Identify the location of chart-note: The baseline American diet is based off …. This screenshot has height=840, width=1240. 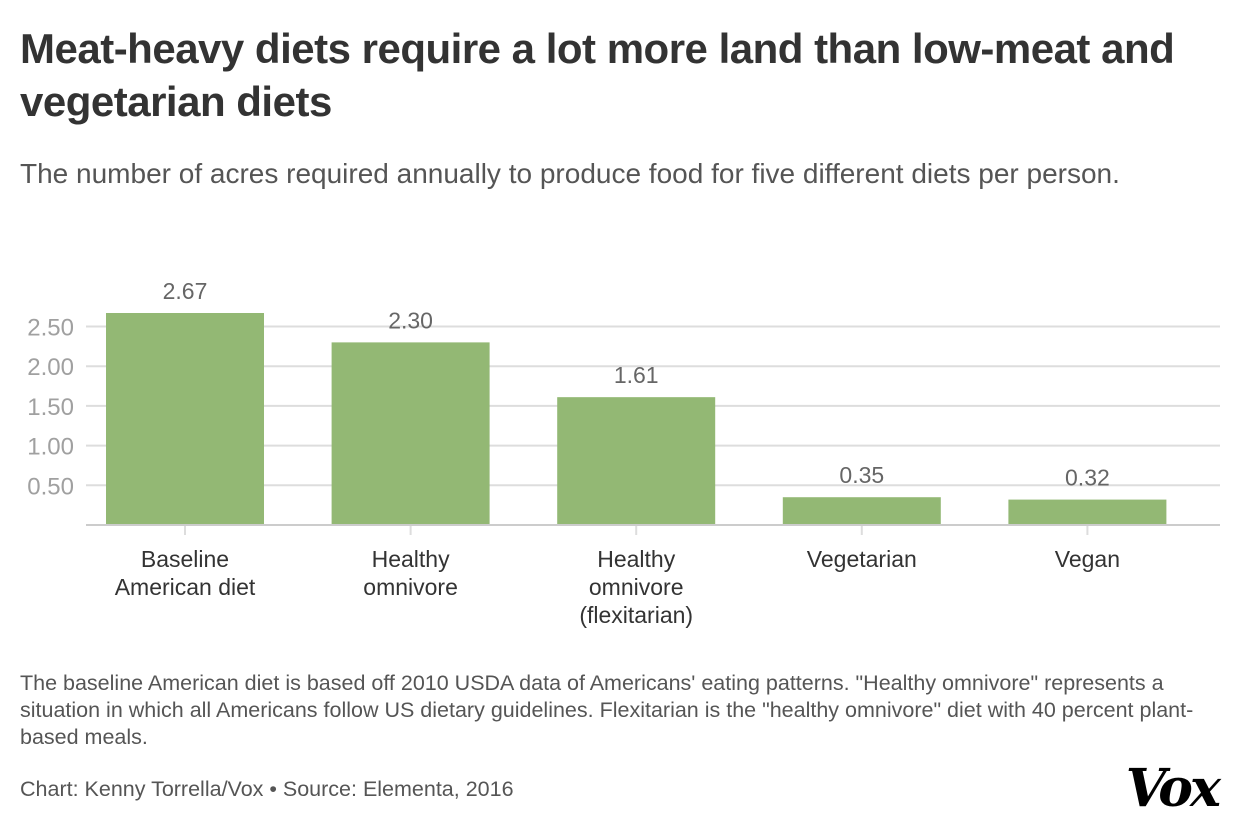
(607, 710).